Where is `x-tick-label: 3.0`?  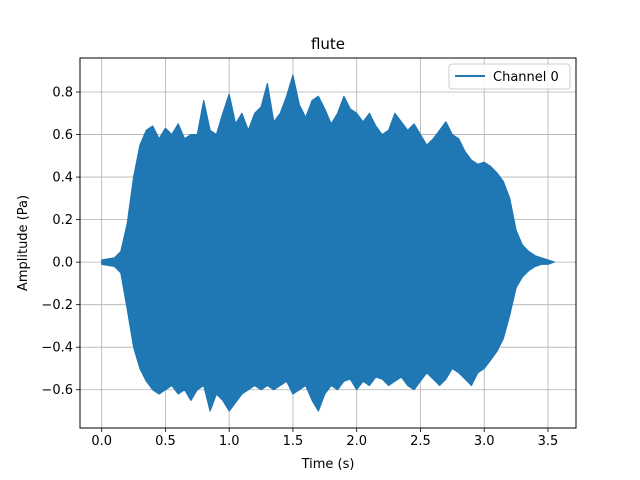 x-tick-label: 3.0 is located at coordinates (484, 441).